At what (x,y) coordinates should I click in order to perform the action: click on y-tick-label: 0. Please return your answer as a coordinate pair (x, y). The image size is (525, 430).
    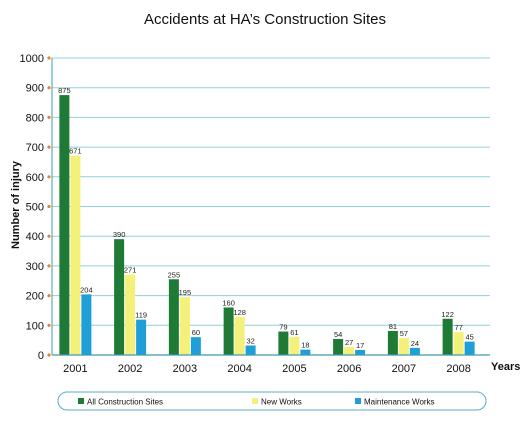
    Looking at the image, I should click on (41, 356).